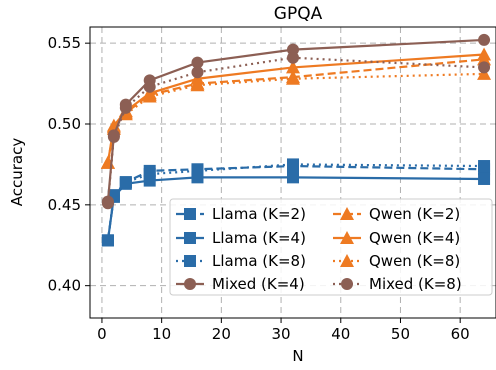 Image resolution: width=496 pixels, height=370 pixels. Describe the element at coordinates (221, 334) in the screenshot. I see `x-tick-label: 20` at that location.